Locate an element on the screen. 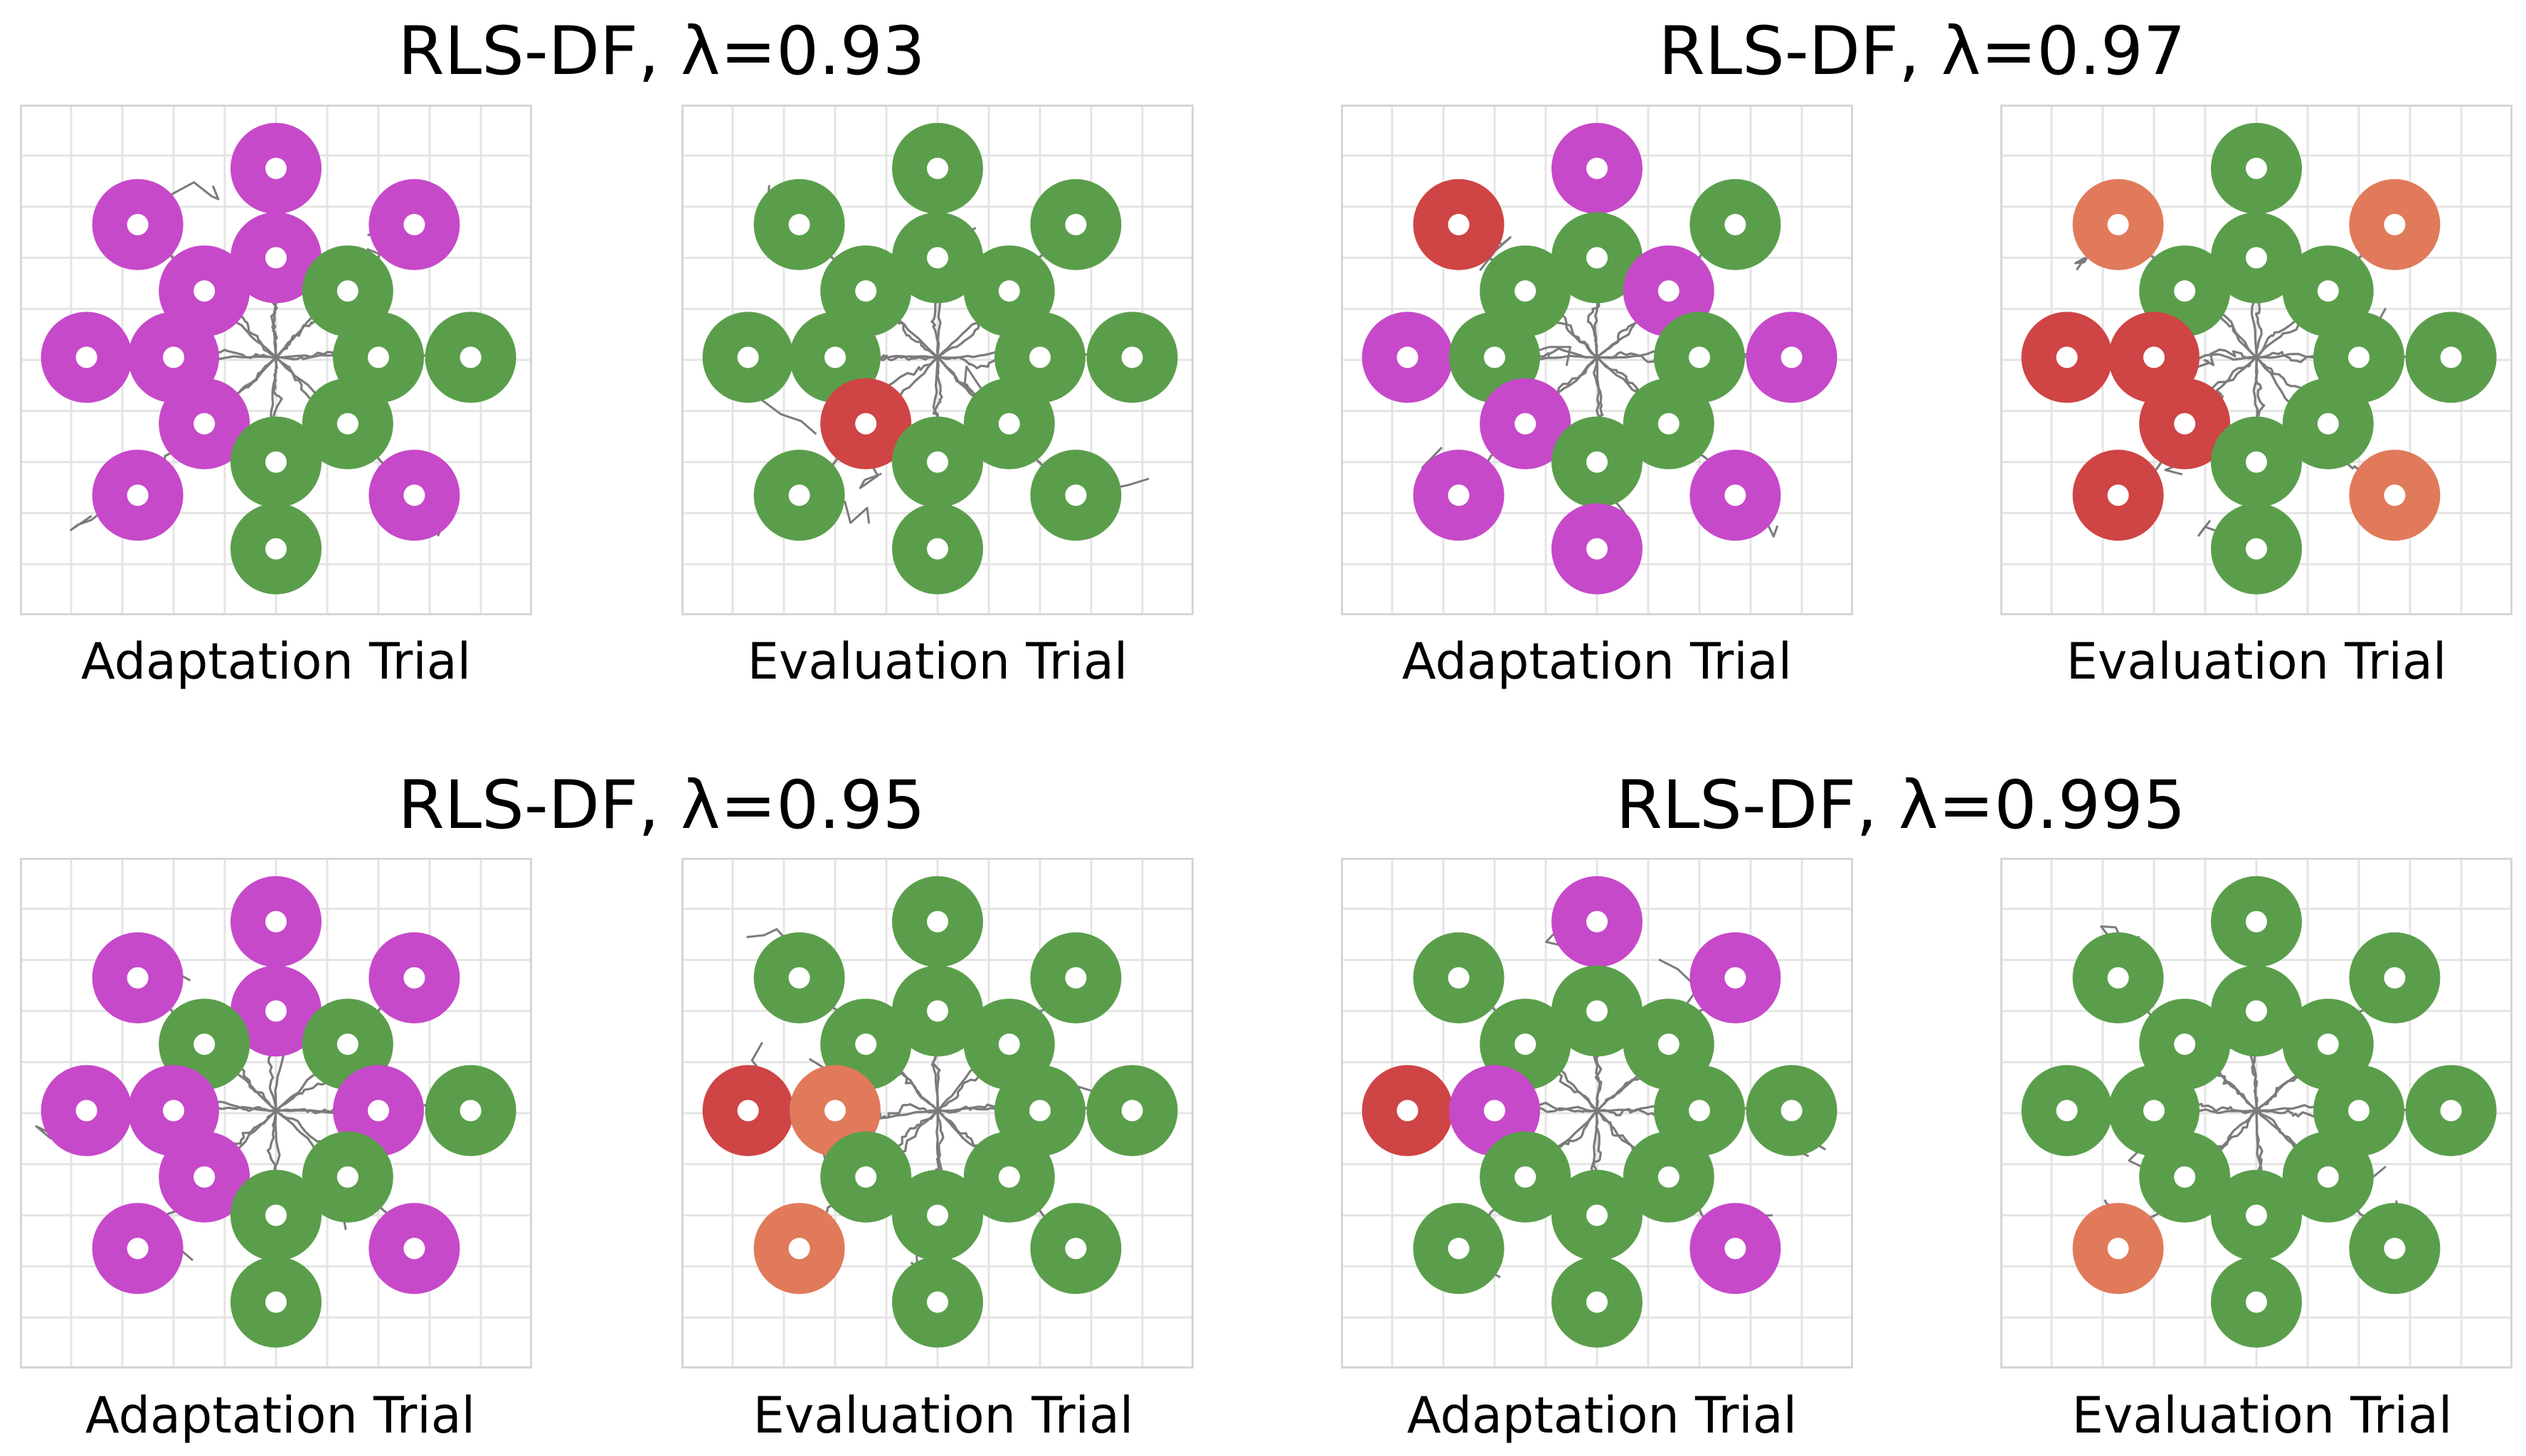  group-title: RLS-DF, λ=0.97 is located at coordinates (1922, 51).